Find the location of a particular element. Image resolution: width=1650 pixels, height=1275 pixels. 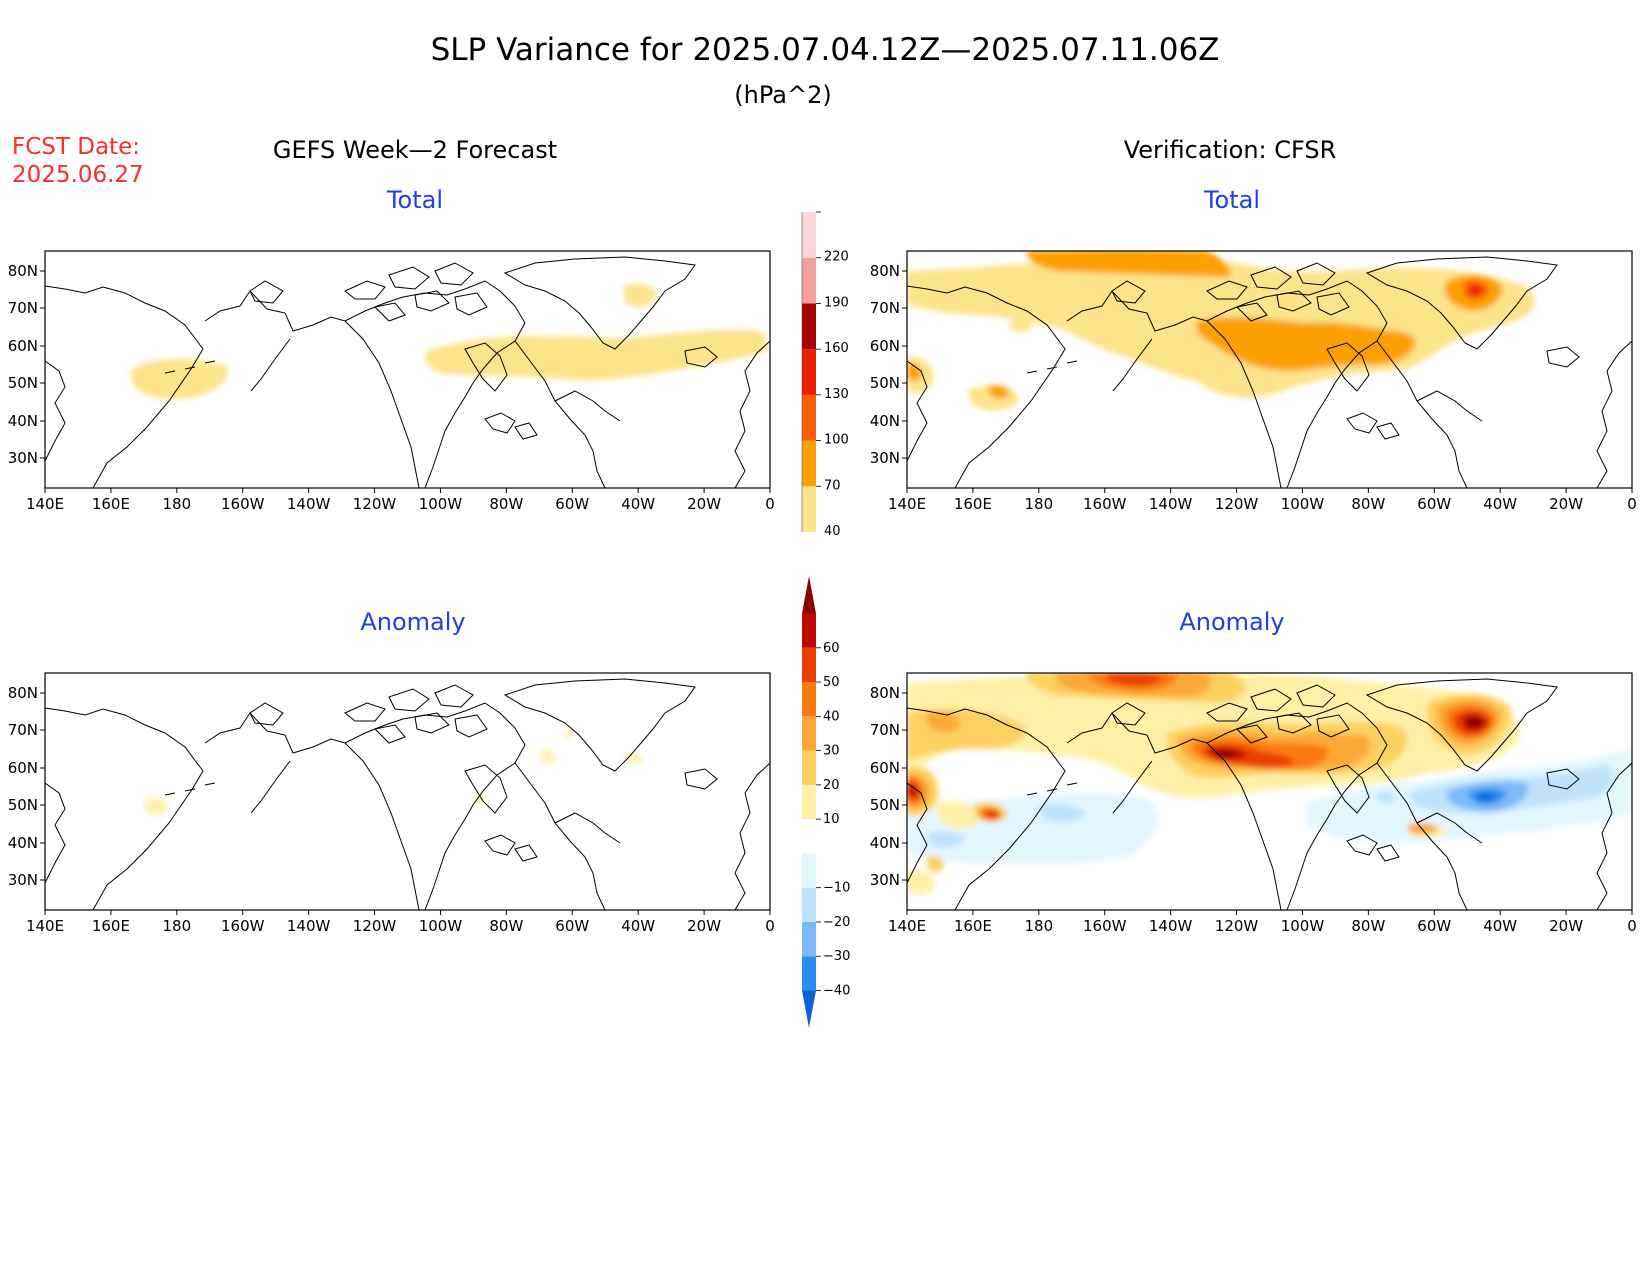

column-title-verification: Verification: CFSR is located at coordinates (1230, 150).